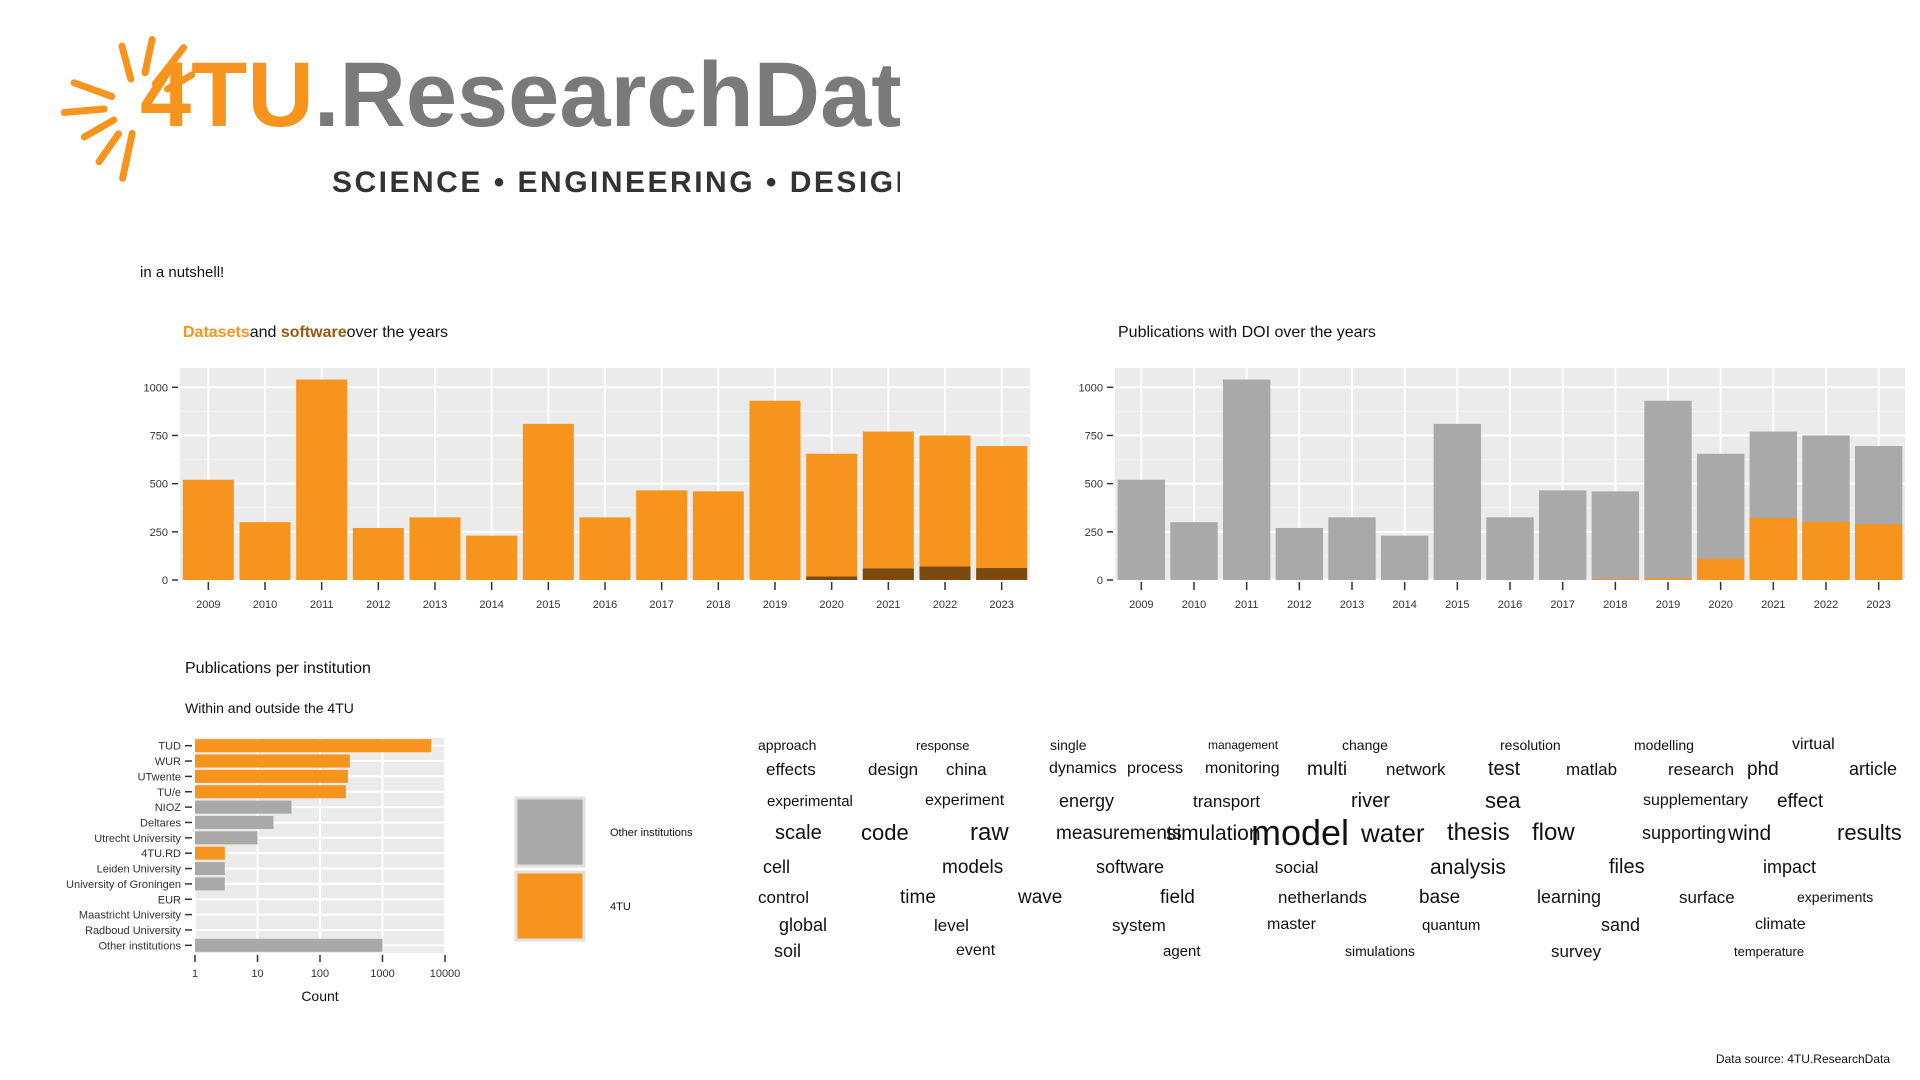 The image size is (1920, 1080). Describe the element at coordinates (966, 769) in the screenshot. I see `wordcloud-word: china` at that location.